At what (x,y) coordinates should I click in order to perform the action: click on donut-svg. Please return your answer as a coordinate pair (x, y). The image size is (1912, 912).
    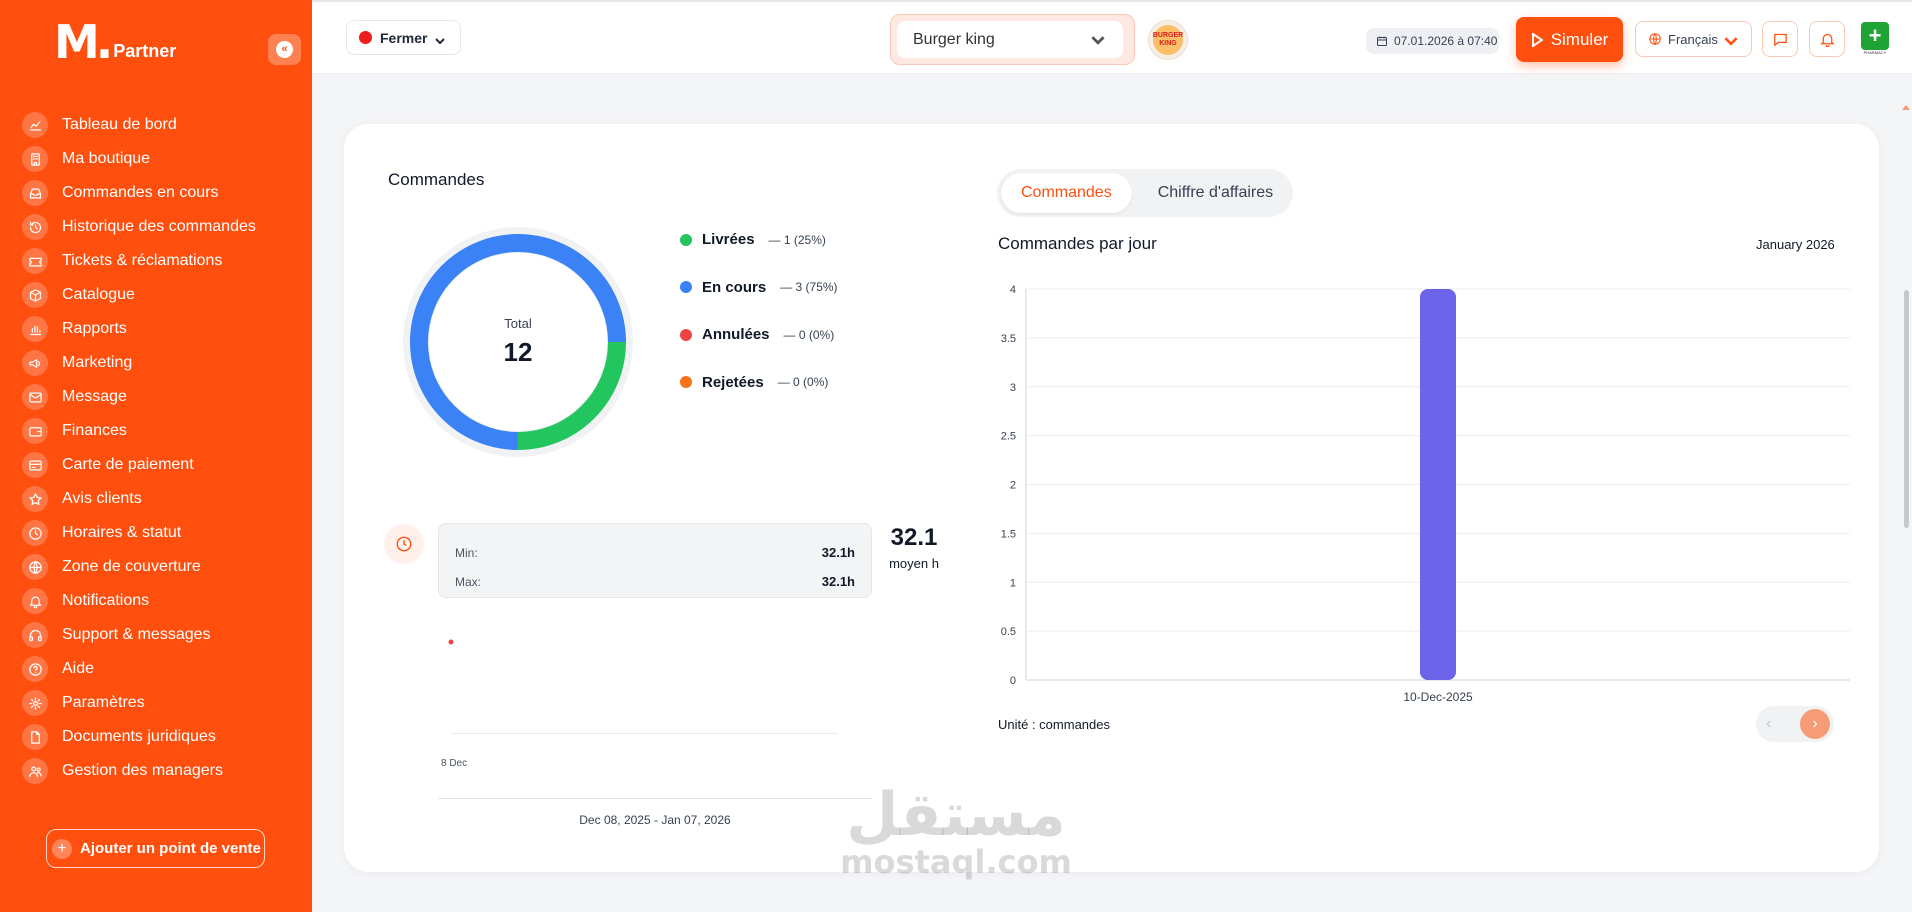
    Looking at the image, I should click on (518, 342).